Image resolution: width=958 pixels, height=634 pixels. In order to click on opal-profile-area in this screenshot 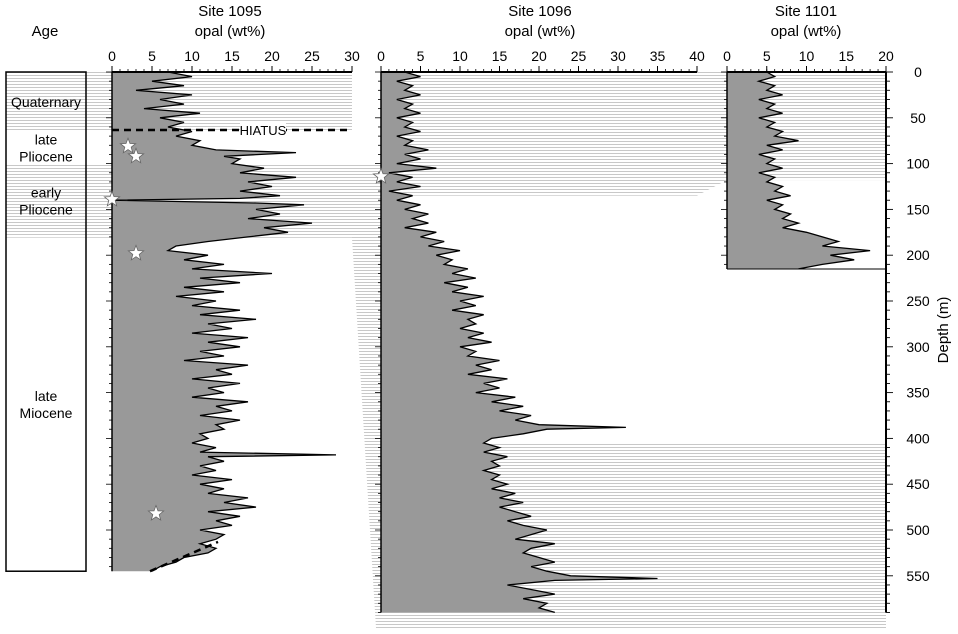, I will do `click(799, 170)`.